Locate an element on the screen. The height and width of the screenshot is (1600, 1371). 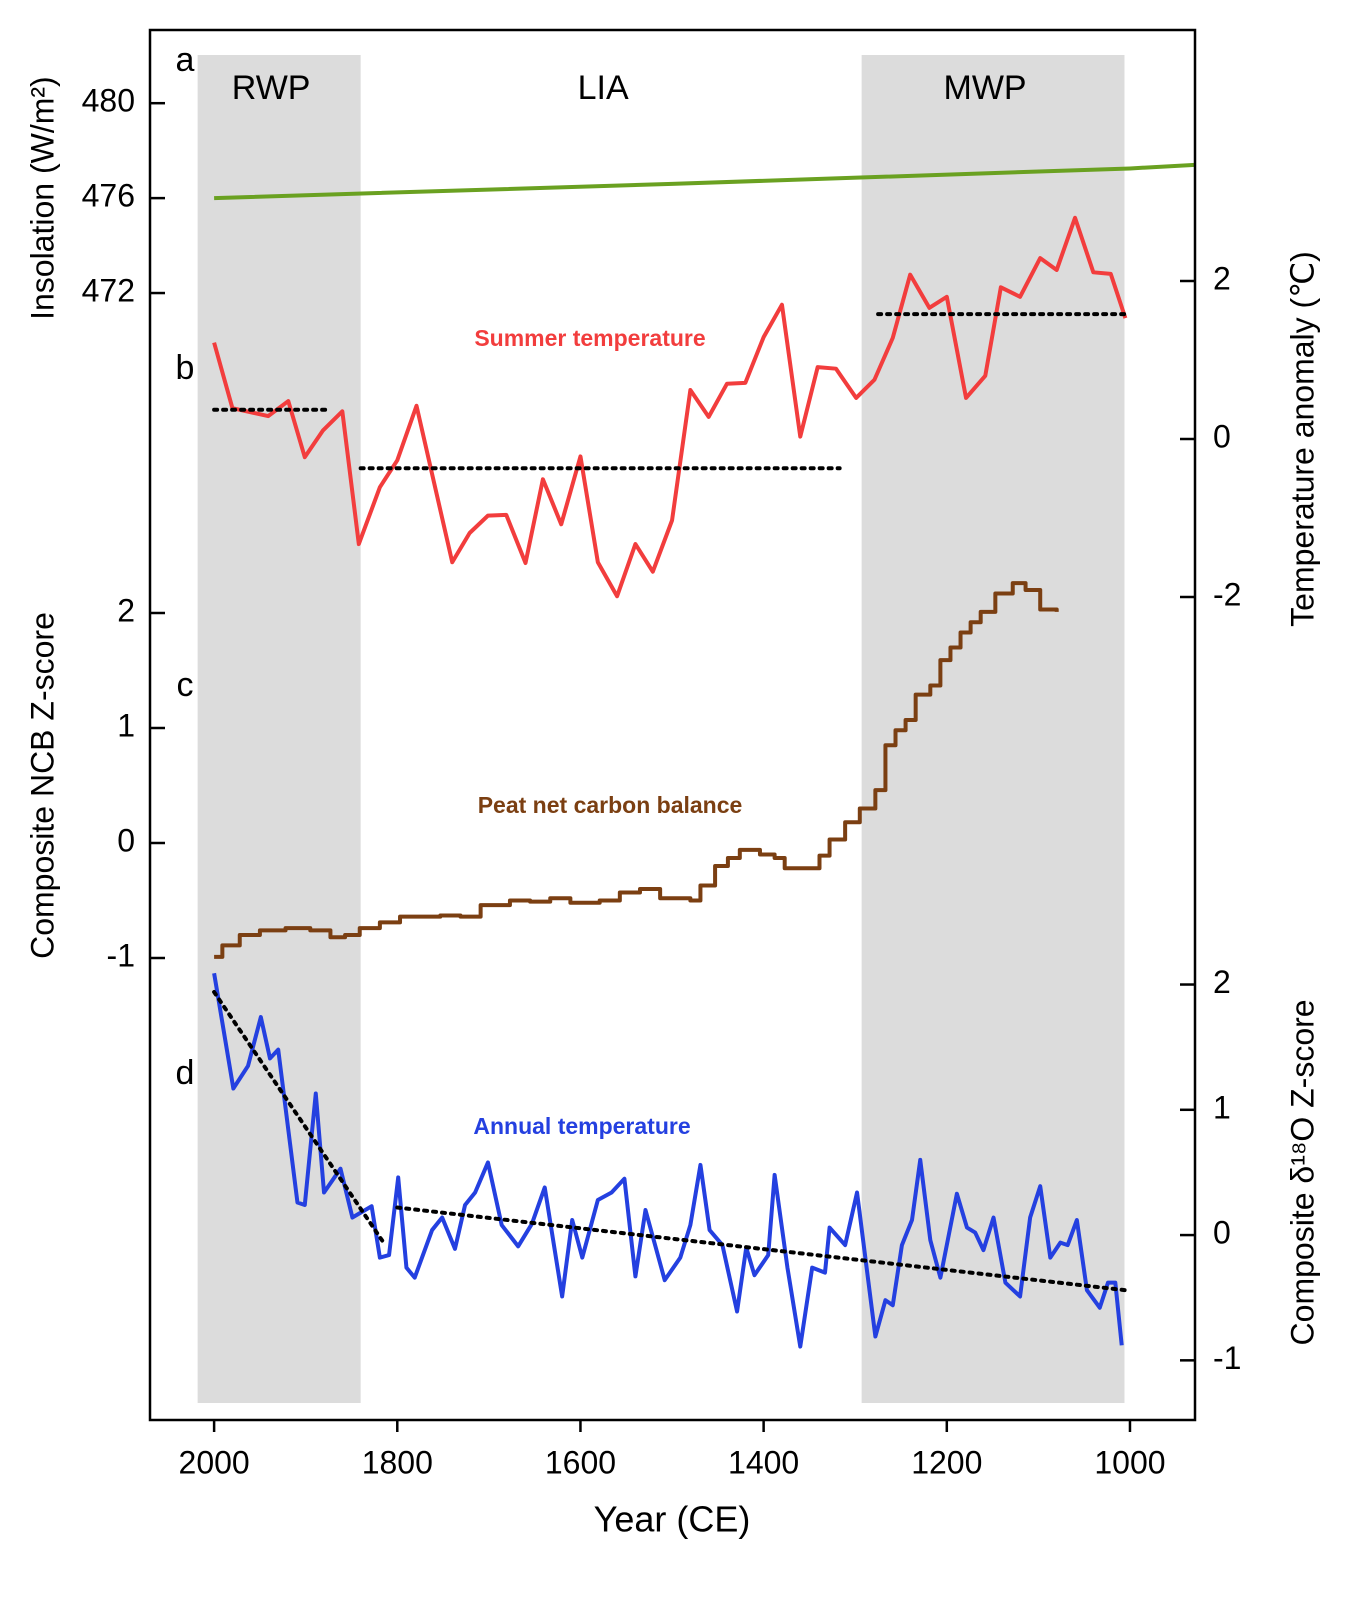
panel-letter: d is located at coordinates (185, 1073).